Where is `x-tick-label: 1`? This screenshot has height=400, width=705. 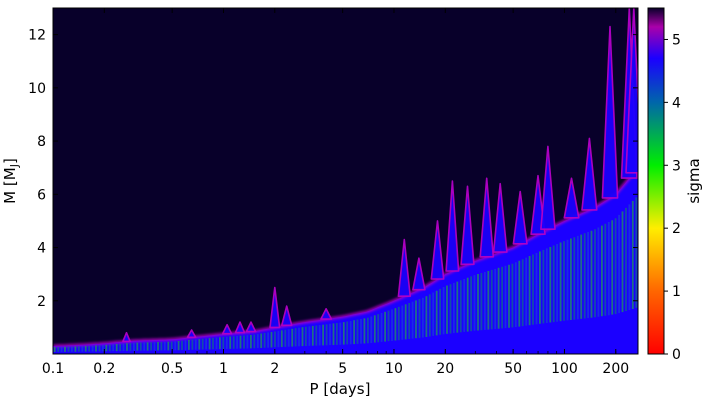
x-tick-label: 1 is located at coordinates (223, 369).